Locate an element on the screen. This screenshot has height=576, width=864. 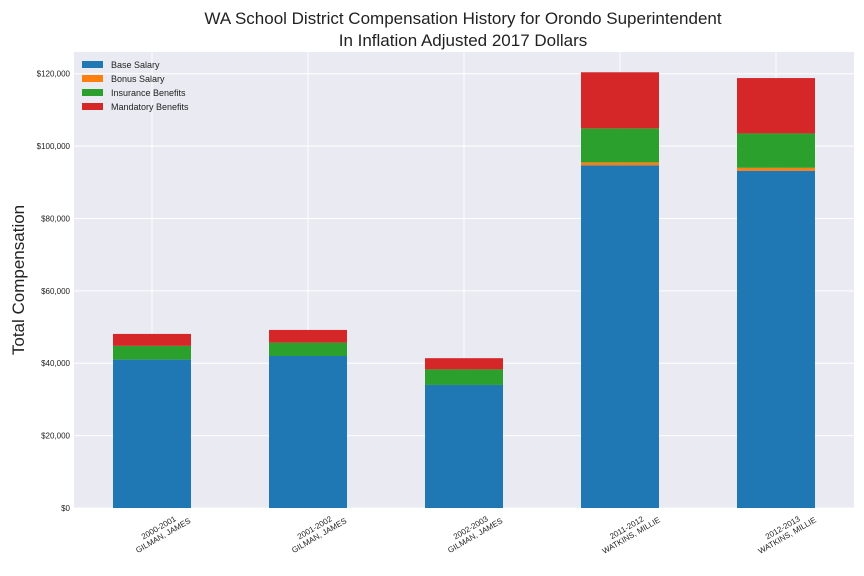
y-tick-label: $80,000 is located at coordinates (55, 218).